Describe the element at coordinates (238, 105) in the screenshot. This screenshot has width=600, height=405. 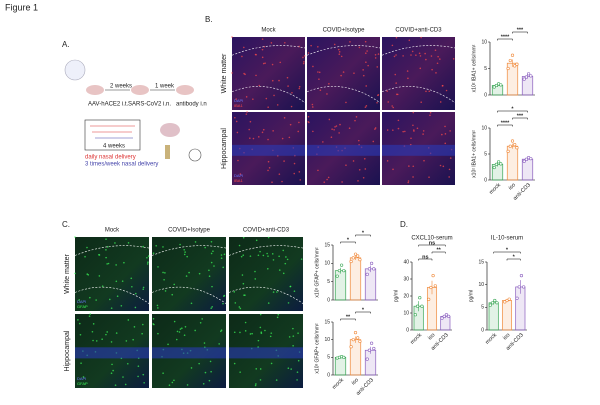
I see `stain-label: IBA1` at that location.